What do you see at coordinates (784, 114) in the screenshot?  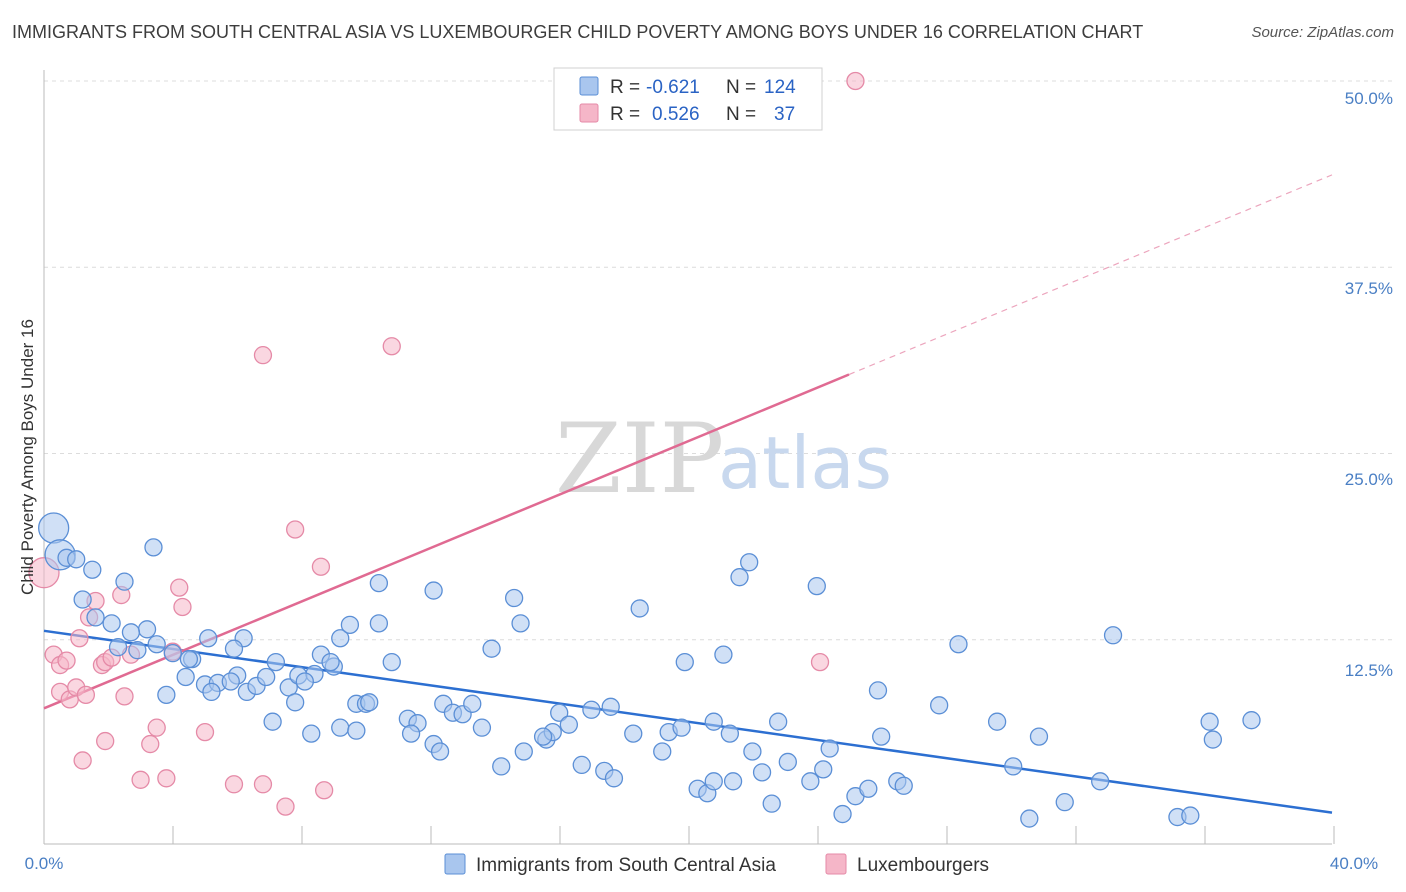 I see `legend-n-value: 37` at bounding box center [784, 114].